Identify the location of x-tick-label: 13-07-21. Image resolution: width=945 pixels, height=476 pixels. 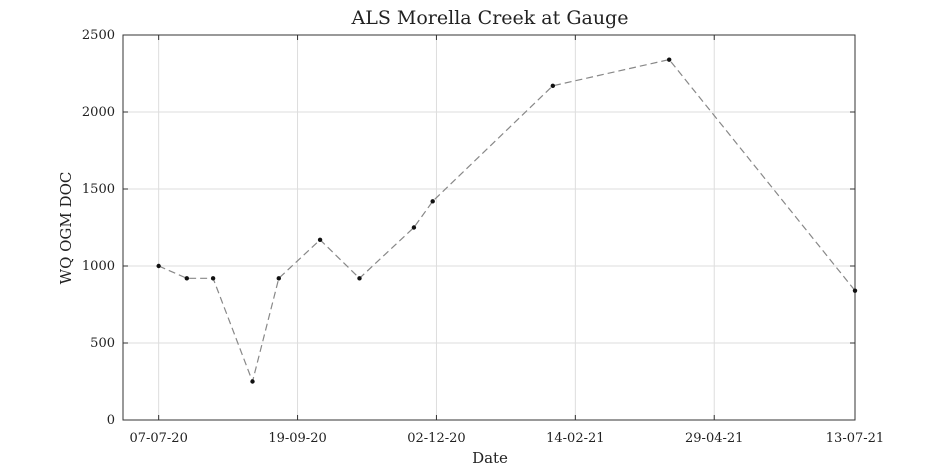
(855, 438).